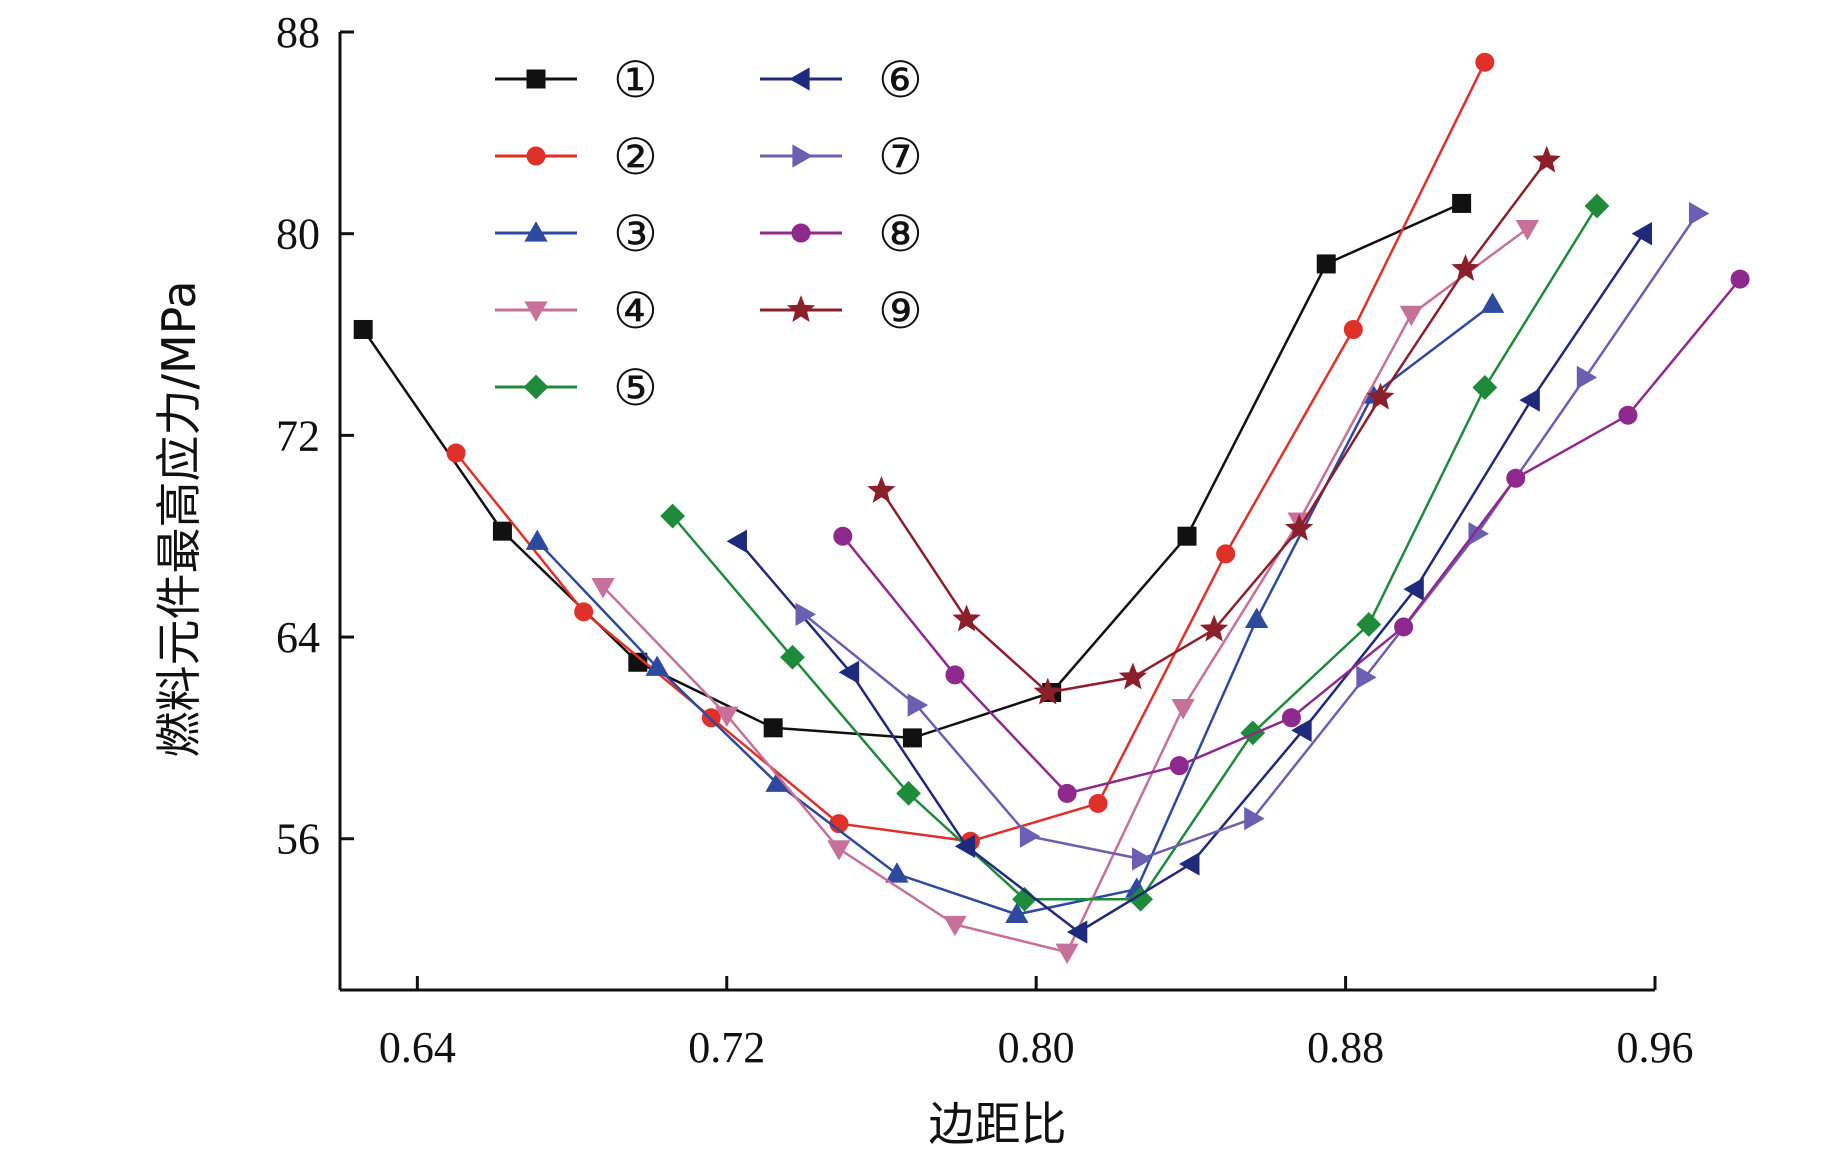  What do you see at coordinates (900, 157) in the screenshot?
I see `legend-label: ⑦` at bounding box center [900, 157].